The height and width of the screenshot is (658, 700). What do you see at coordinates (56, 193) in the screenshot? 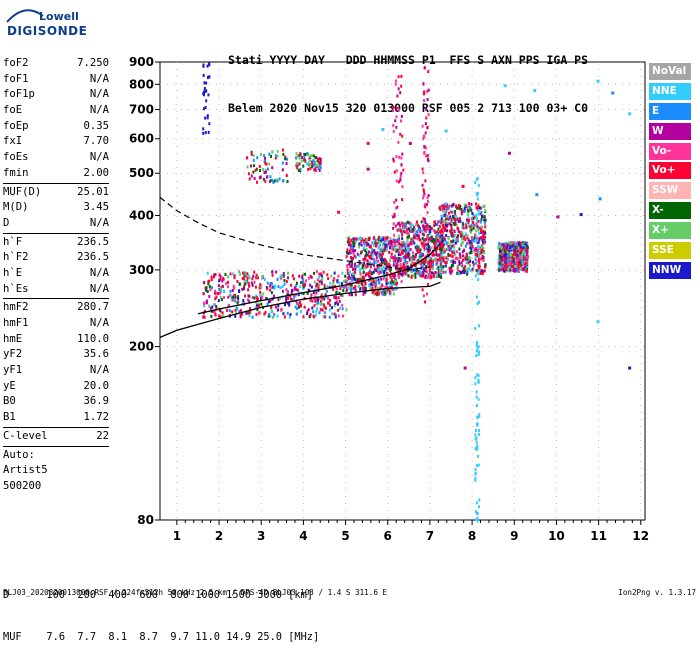
I see `param-row: MUF(D) 25.01` at bounding box center [56, 193].